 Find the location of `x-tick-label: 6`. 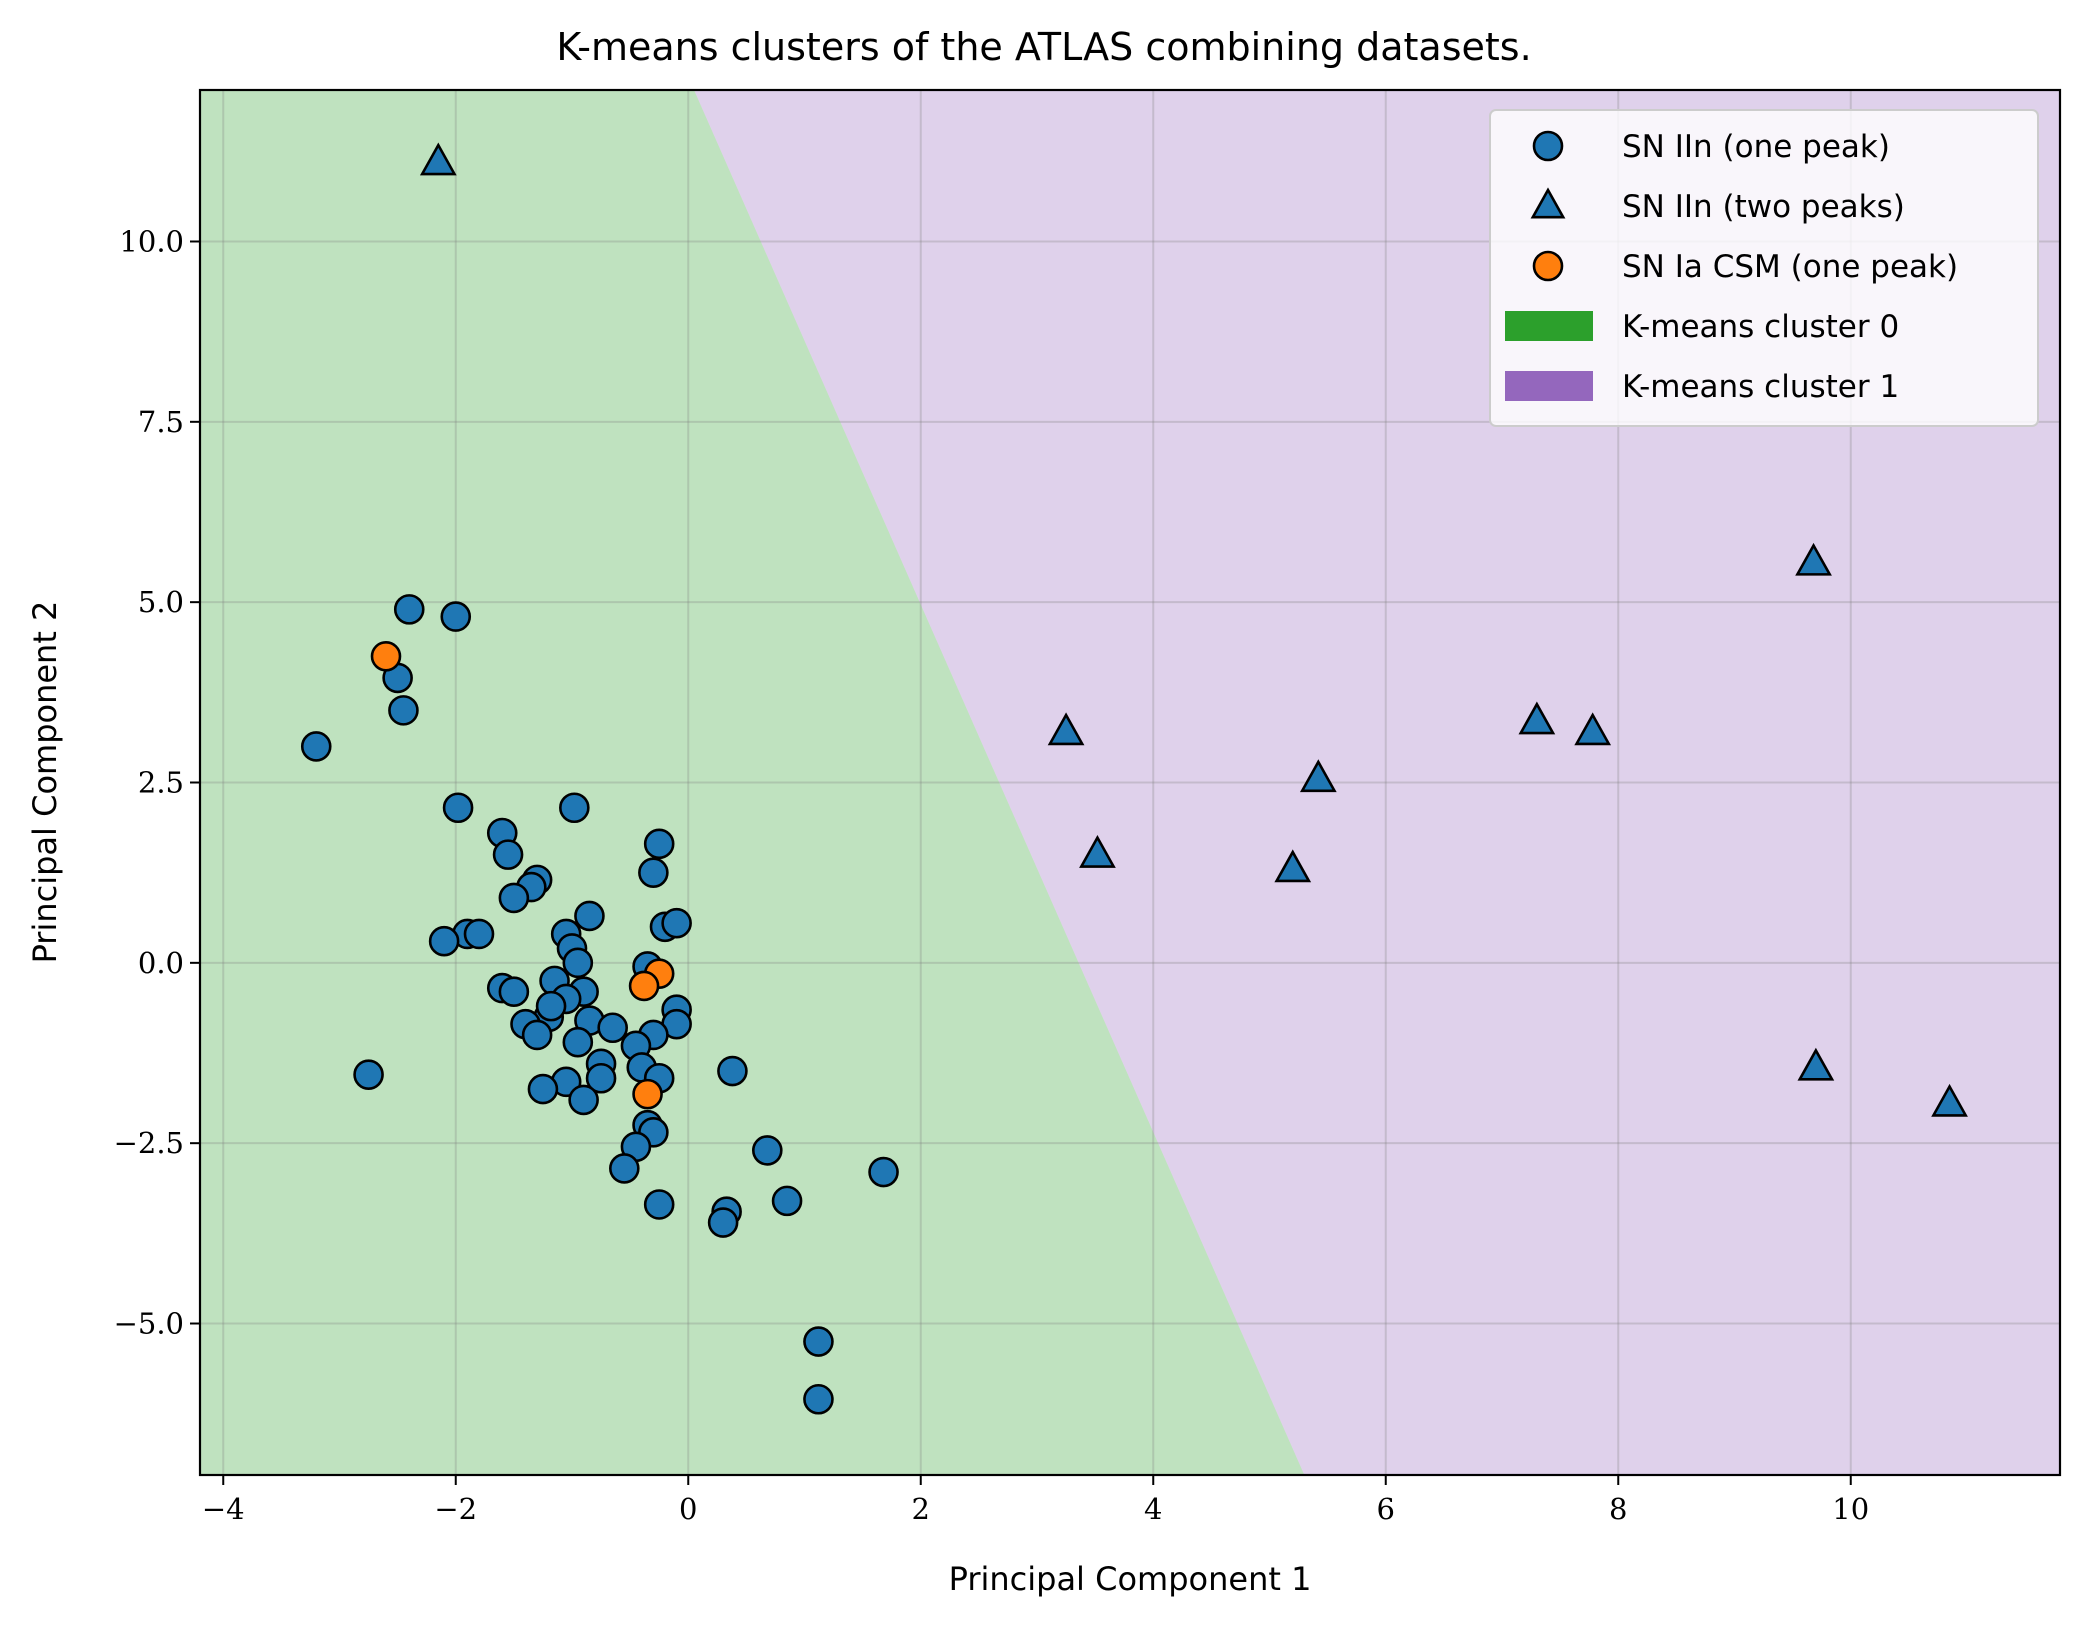

x-tick-label: 6 is located at coordinates (1386, 1509).